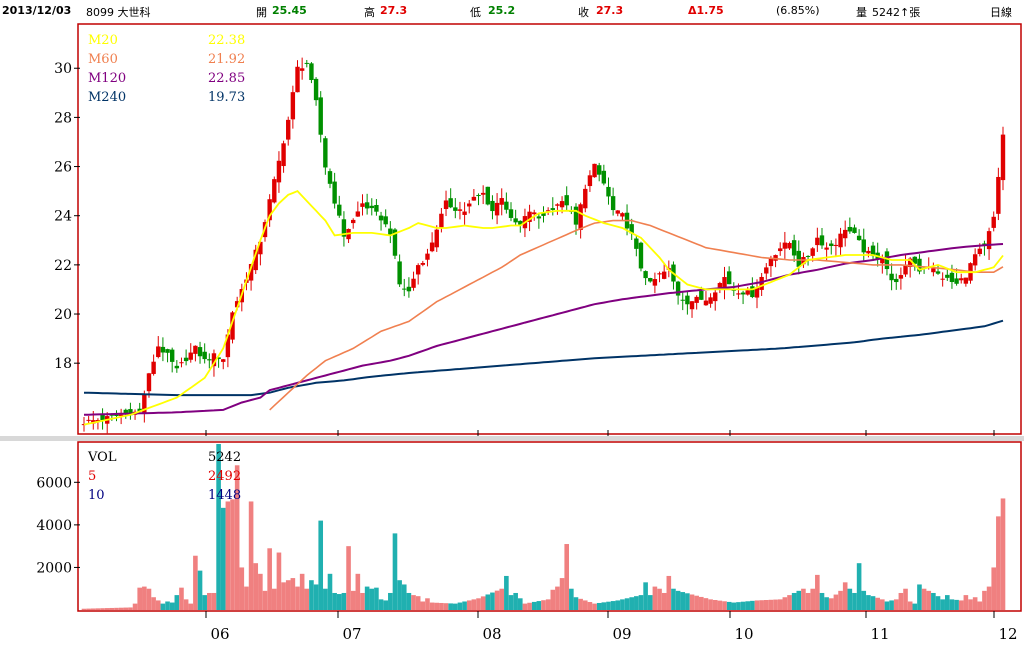  What do you see at coordinates (37, 10) in the screenshot?
I see `quote-date: 2013/12/03` at bounding box center [37, 10].